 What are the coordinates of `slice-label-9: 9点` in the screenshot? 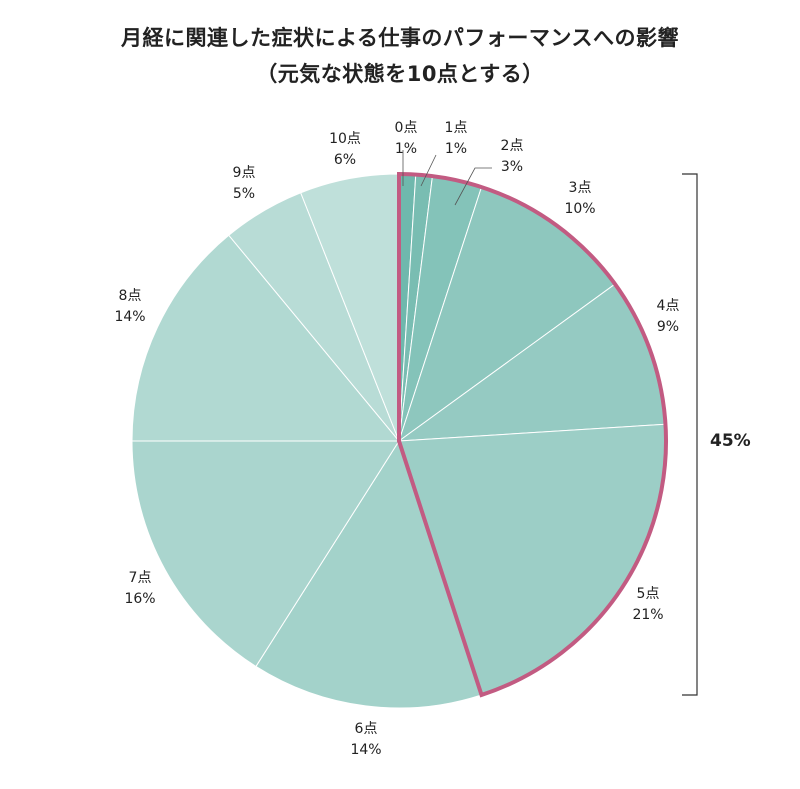 It's located at (244, 173).